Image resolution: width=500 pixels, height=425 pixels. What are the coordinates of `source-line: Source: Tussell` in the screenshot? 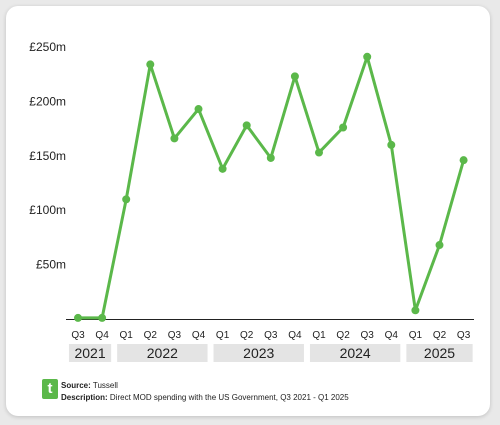 It's located at (205, 386).